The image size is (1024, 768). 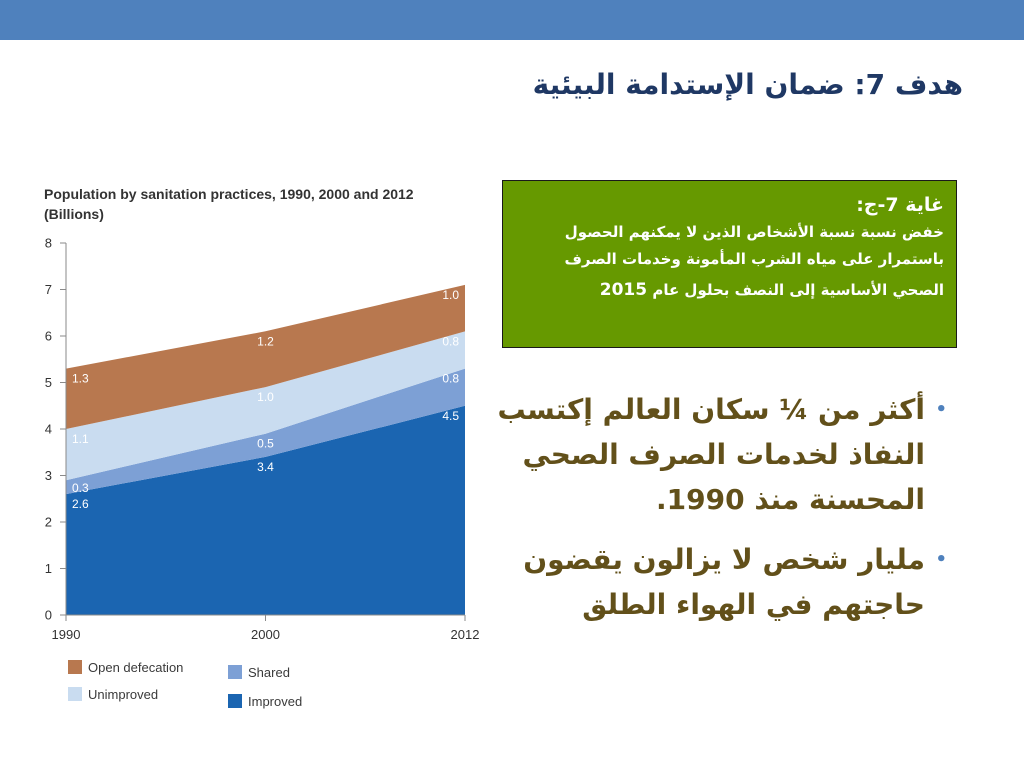 What do you see at coordinates (265, 431) in the screenshot?
I see `area-shared` at bounding box center [265, 431].